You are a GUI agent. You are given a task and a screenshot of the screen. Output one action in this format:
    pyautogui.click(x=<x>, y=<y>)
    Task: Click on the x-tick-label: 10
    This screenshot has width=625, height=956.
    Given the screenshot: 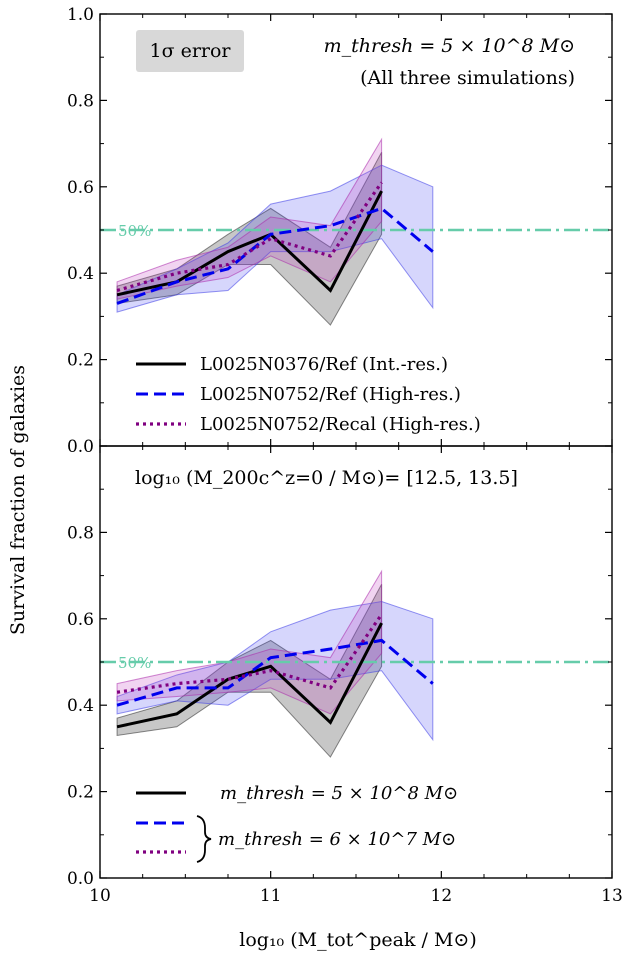 What is the action you would take?
    pyautogui.click(x=100, y=896)
    